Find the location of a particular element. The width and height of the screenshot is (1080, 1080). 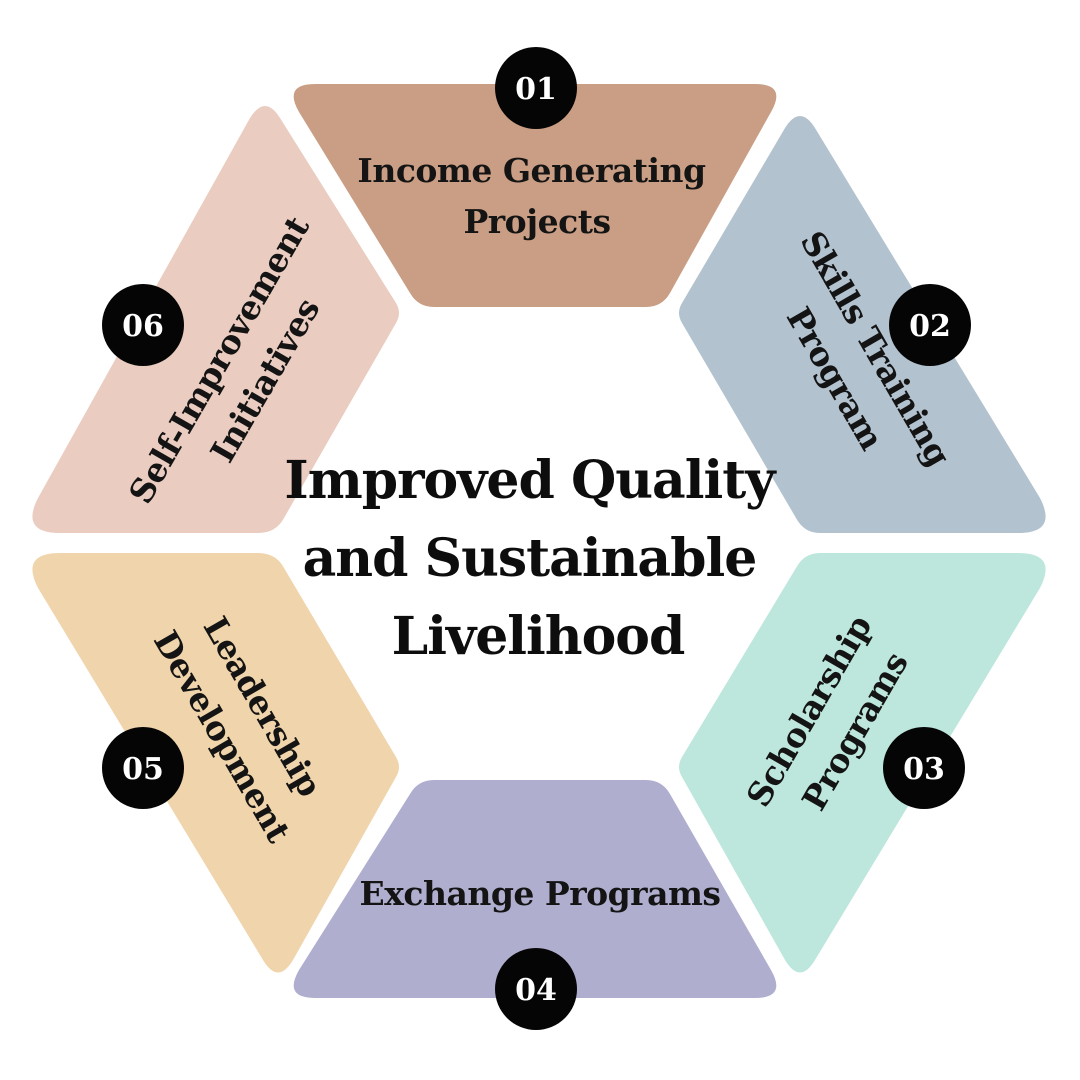

segment-01: Income Generating Projects is located at coordinates (535, 195).